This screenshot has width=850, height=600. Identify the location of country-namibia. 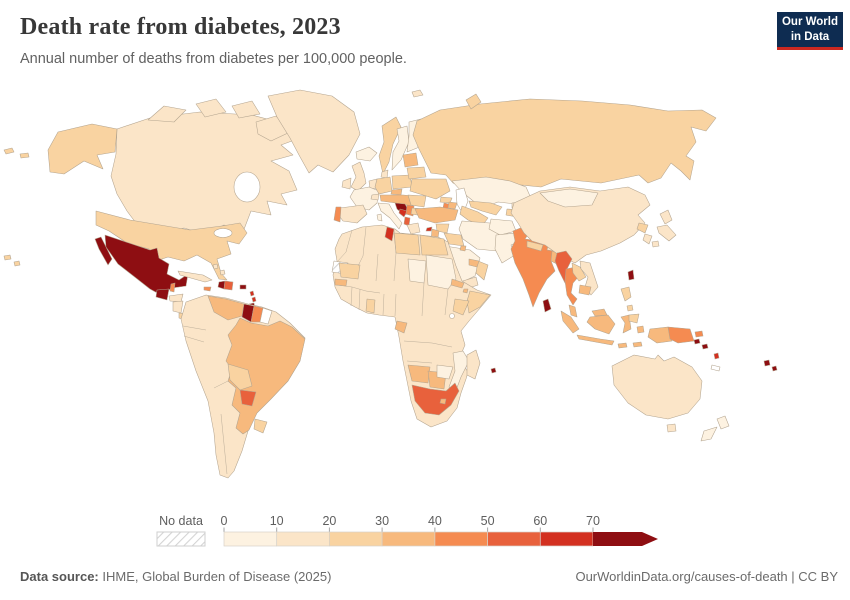
(419, 374).